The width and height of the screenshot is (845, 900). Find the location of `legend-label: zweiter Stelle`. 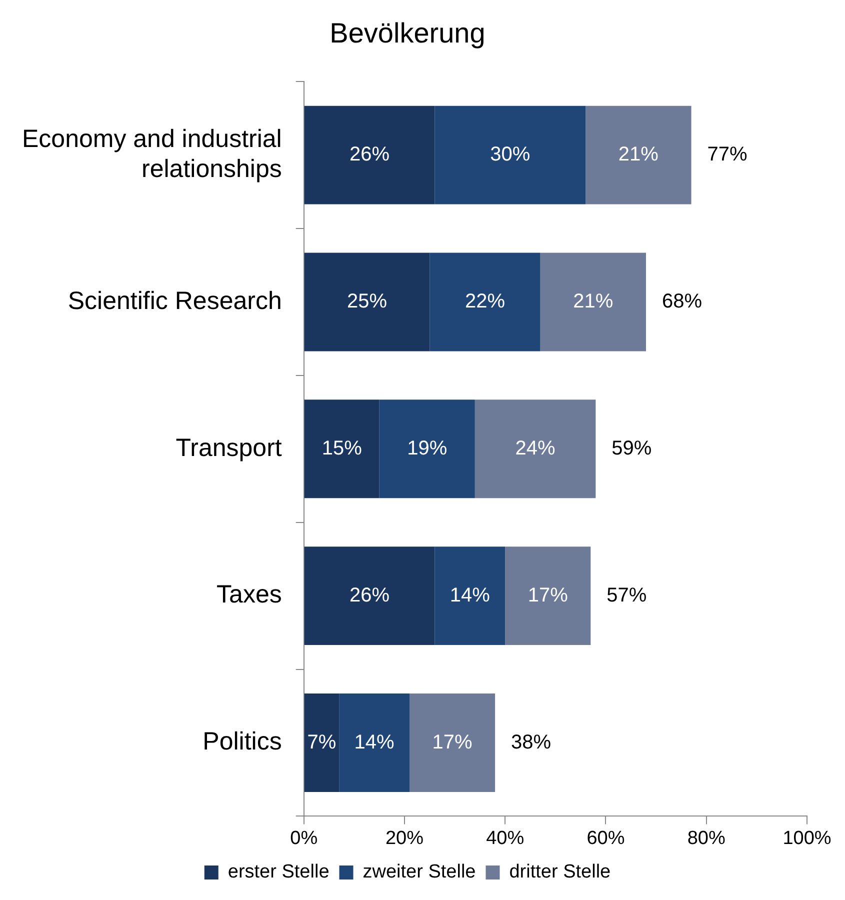

legend-label: zweiter Stelle is located at coordinates (419, 872).